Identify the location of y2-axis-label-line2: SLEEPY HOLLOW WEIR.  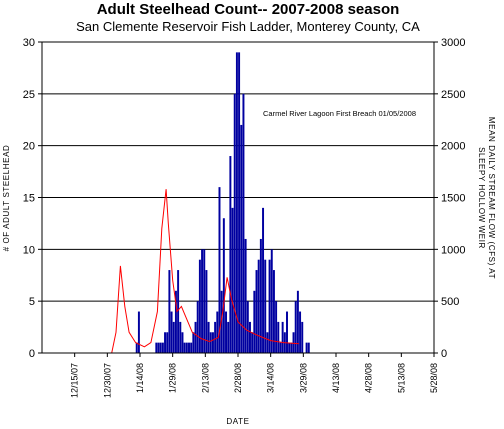
(481, 198).